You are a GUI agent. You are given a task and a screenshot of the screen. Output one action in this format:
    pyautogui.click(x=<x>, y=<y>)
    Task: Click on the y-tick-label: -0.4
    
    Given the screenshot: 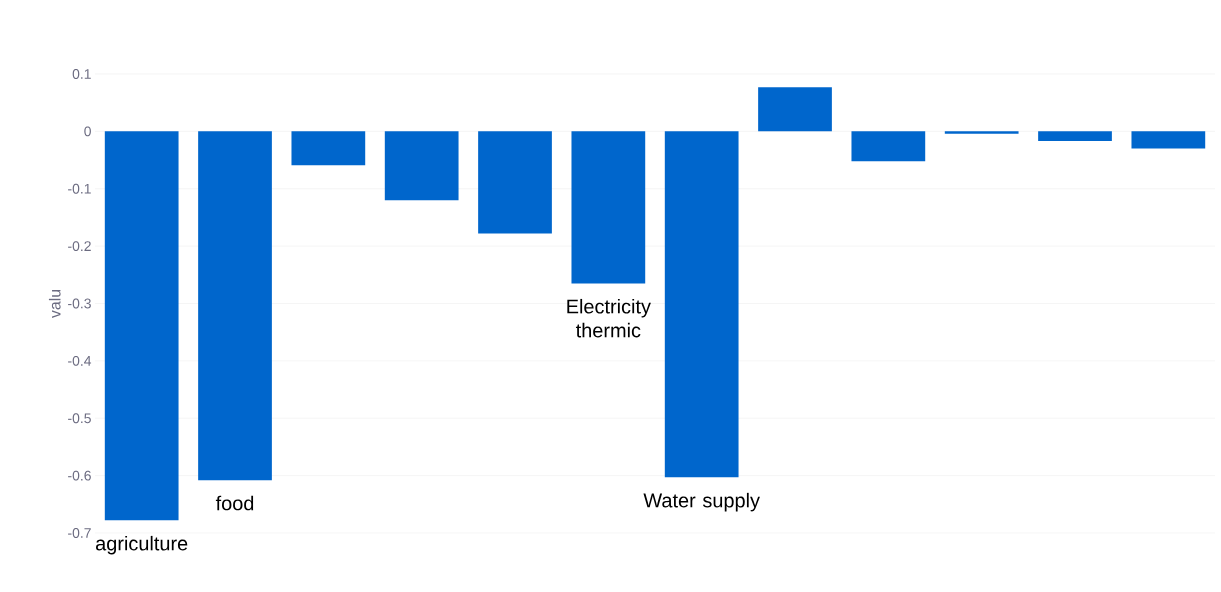 What is the action you would take?
    pyautogui.click(x=80, y=360)
    